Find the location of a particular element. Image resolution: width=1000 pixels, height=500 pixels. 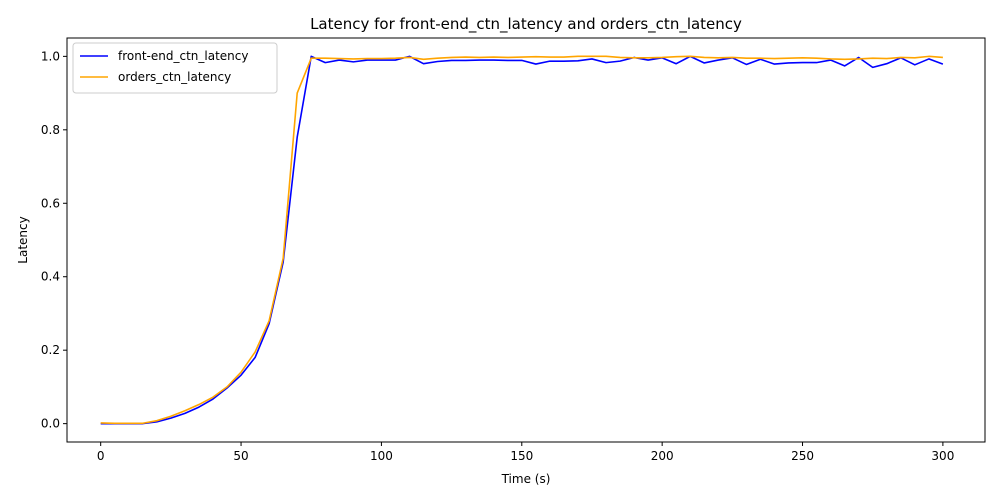

legend-label-1: orders_ctn_latency is located at coordinates (174, 77).